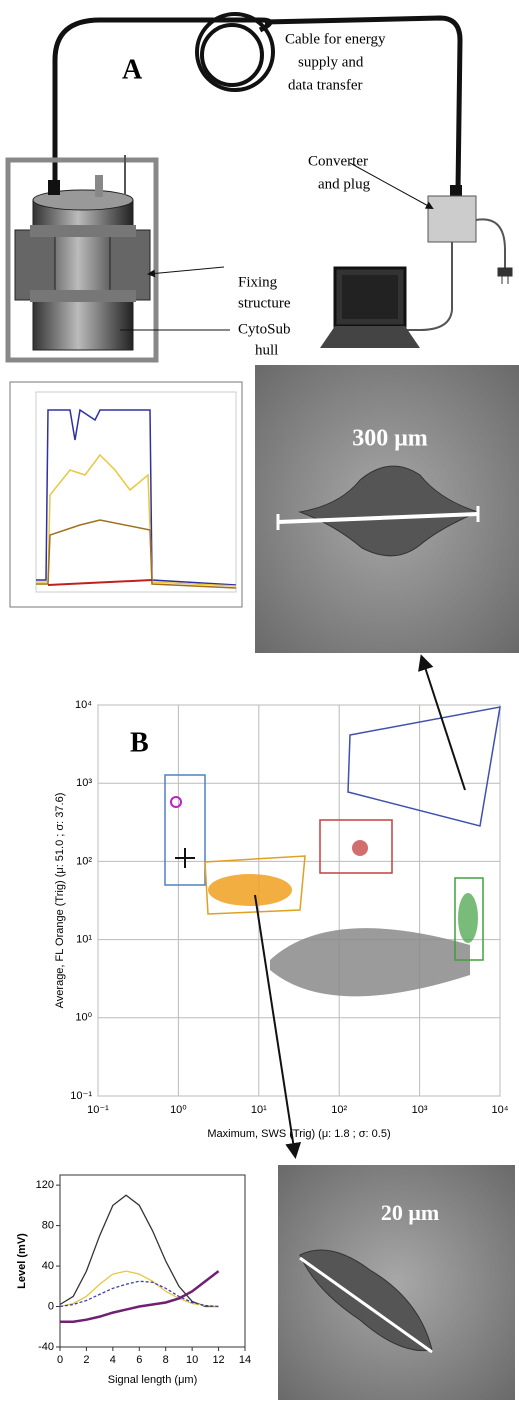 The height and width of the screenshot is (1408, 519). What do you see at coordinates (132, 69) in the screenshot?
I see `panel-label: A` at bounding box center [132, 69].